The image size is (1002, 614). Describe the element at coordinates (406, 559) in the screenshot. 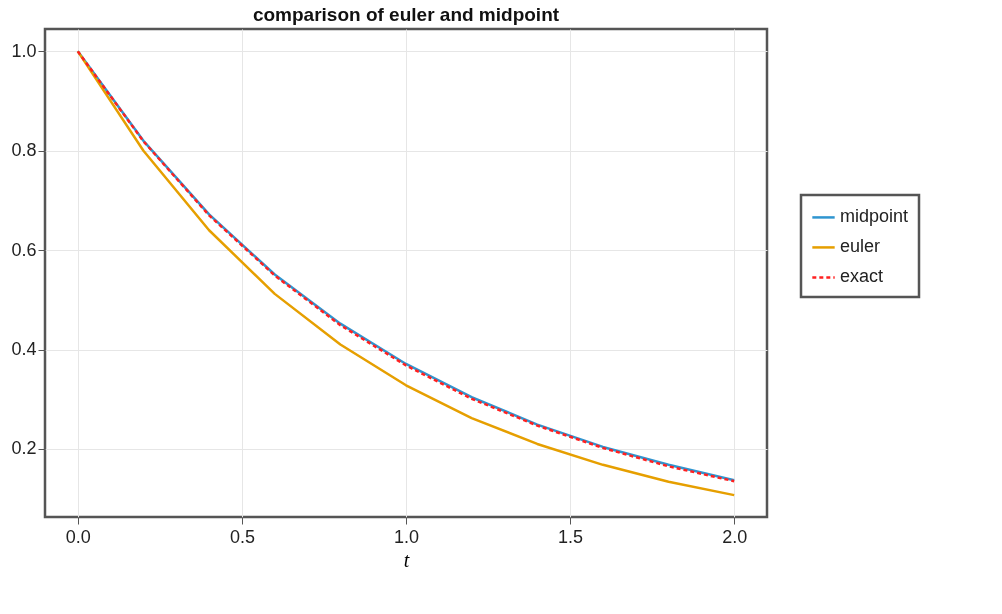

I see `x-axis-title: t` at that location.